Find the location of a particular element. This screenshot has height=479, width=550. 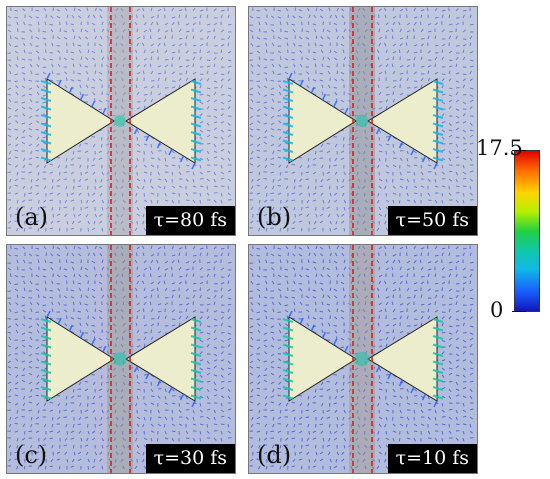

colorbar-min-tick is located at coordinates (519, 311).